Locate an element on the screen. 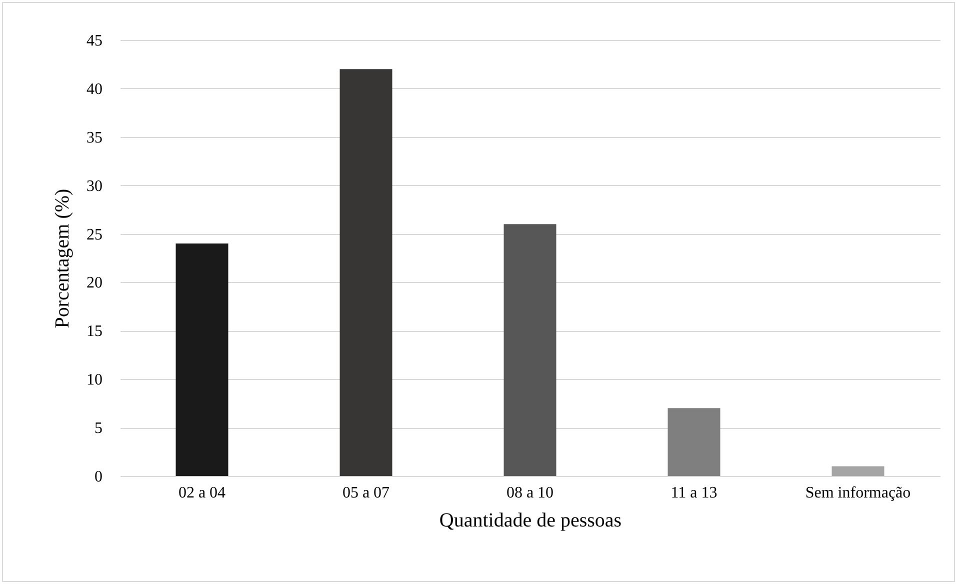 This screenshot has height=584, width=957. y-tick-label: 40 is located at coordinates (94, 89).